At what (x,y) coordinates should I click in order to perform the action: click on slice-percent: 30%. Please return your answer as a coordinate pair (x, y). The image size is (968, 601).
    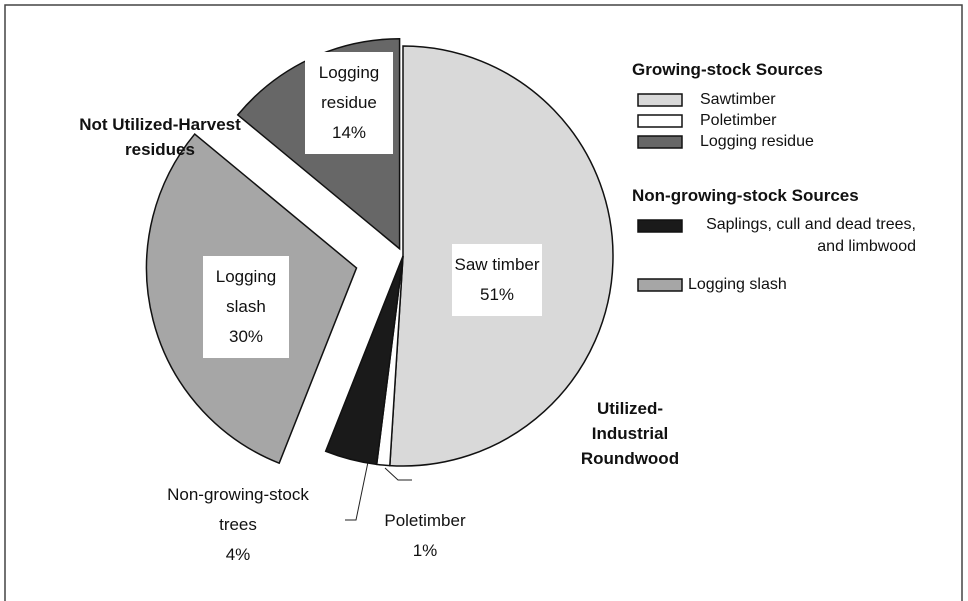
    Looking at the image, I should click on (246, 336).